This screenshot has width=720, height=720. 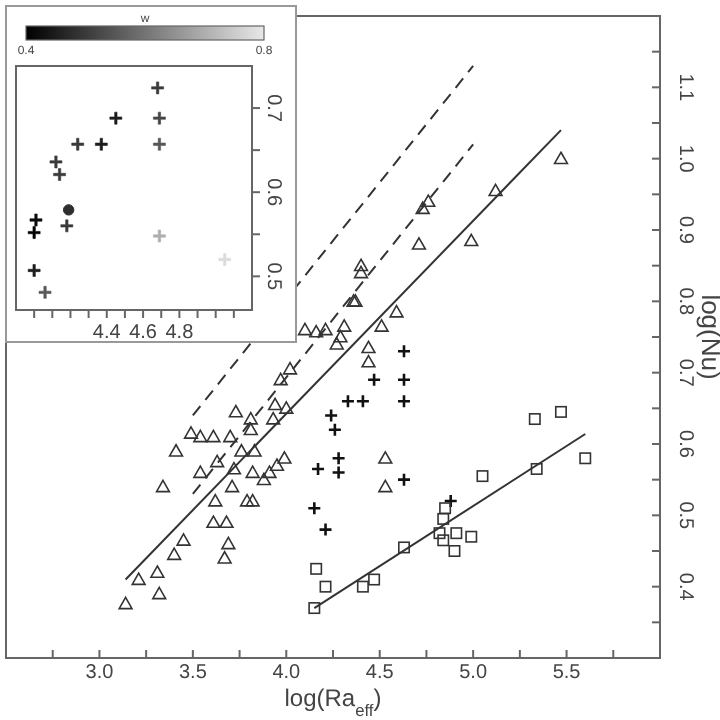 What do you see at coordinates (193, 673) in the screenshot?
I see `x-tick-label: 3.5` at bounding box center [193, 673].